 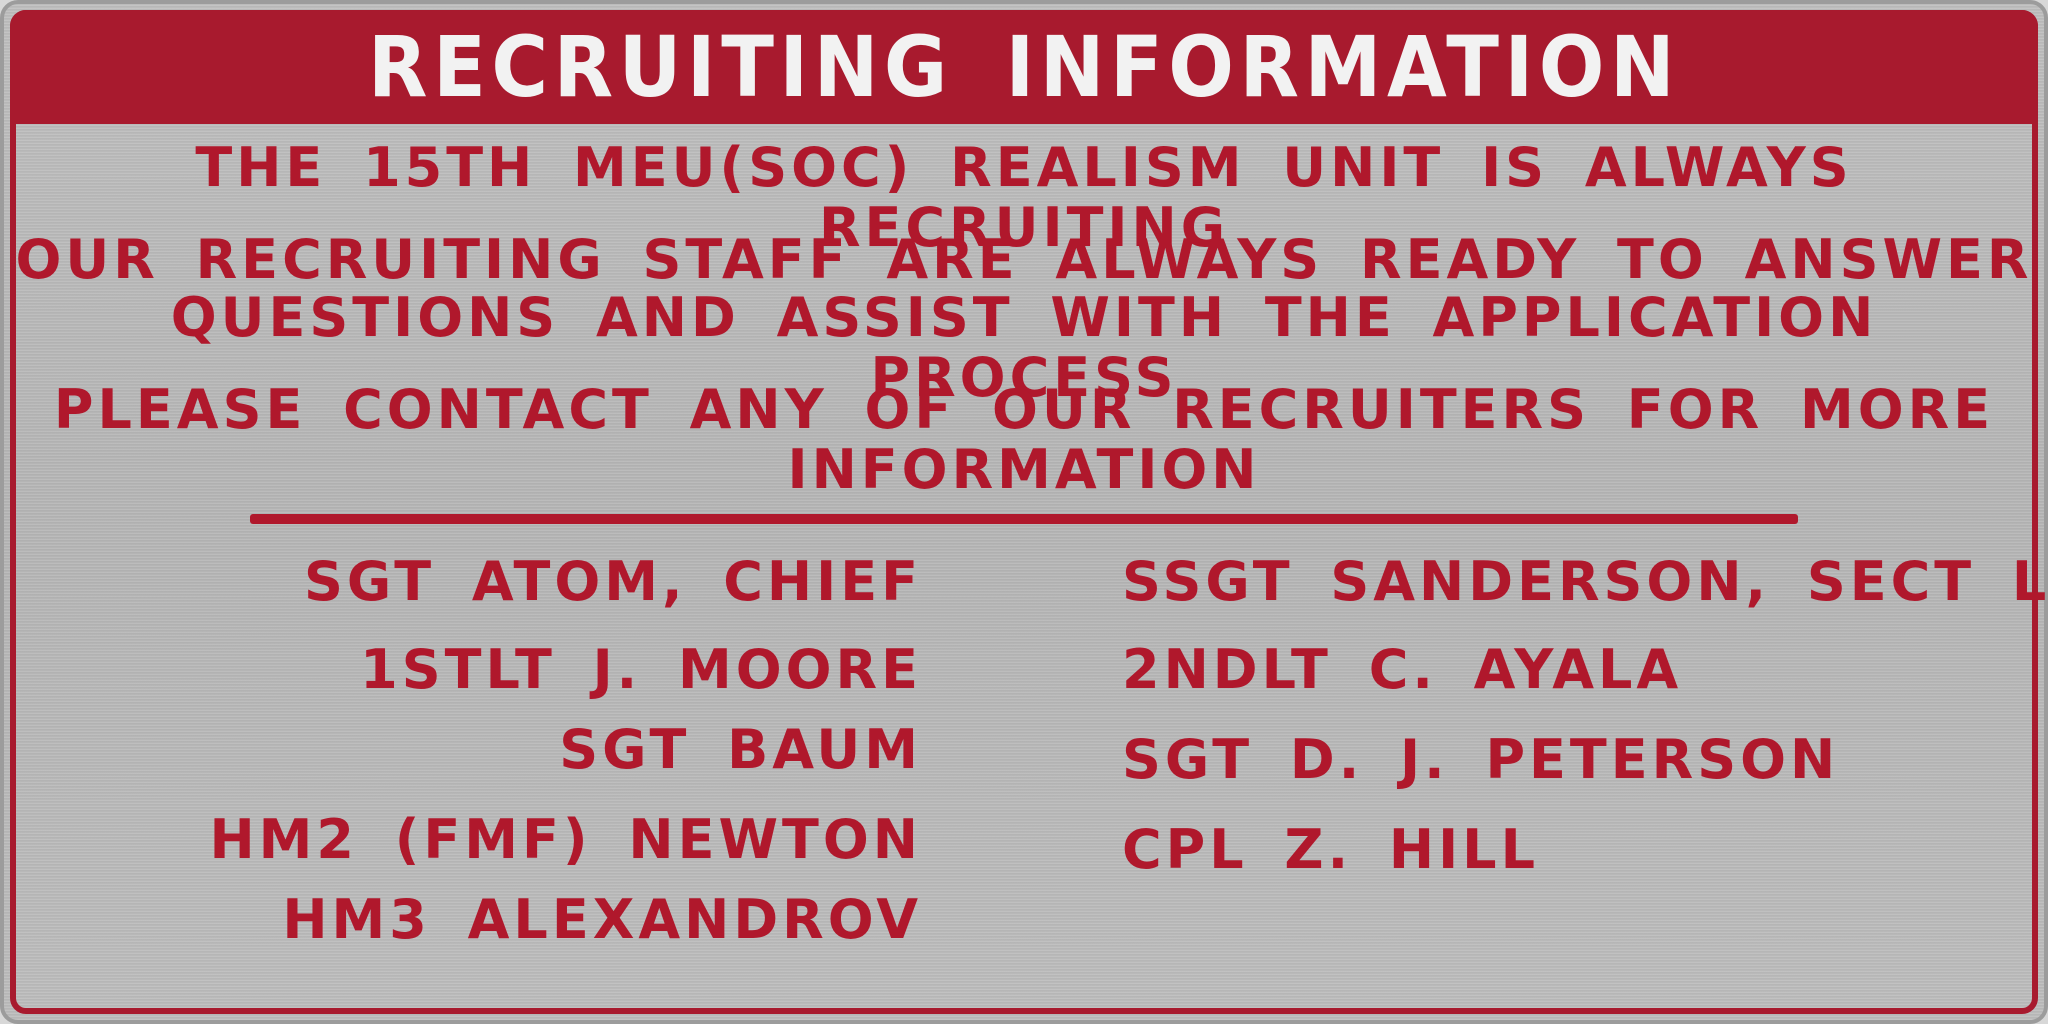 I want to click on recruiter-name: SGT ATOM, CHIEF, so click(x=613, y=581).